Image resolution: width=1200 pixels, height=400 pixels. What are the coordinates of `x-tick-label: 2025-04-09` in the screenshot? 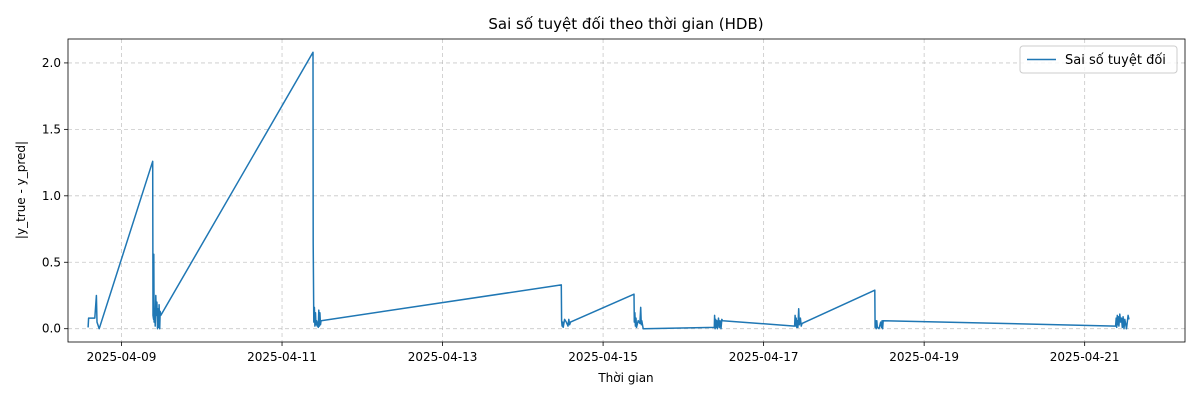 It's located at (122, 357).